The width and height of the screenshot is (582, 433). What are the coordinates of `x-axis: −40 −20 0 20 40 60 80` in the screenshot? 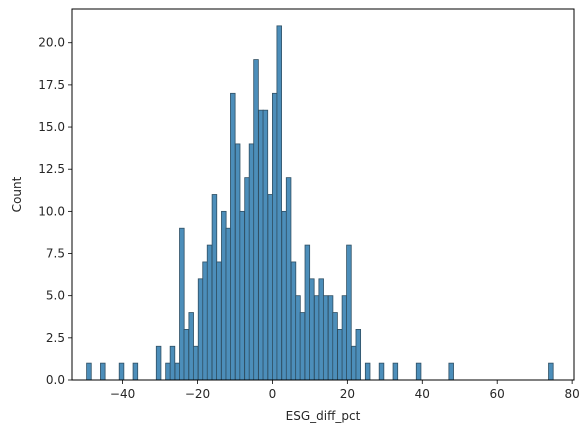 It's located at (345, 390).